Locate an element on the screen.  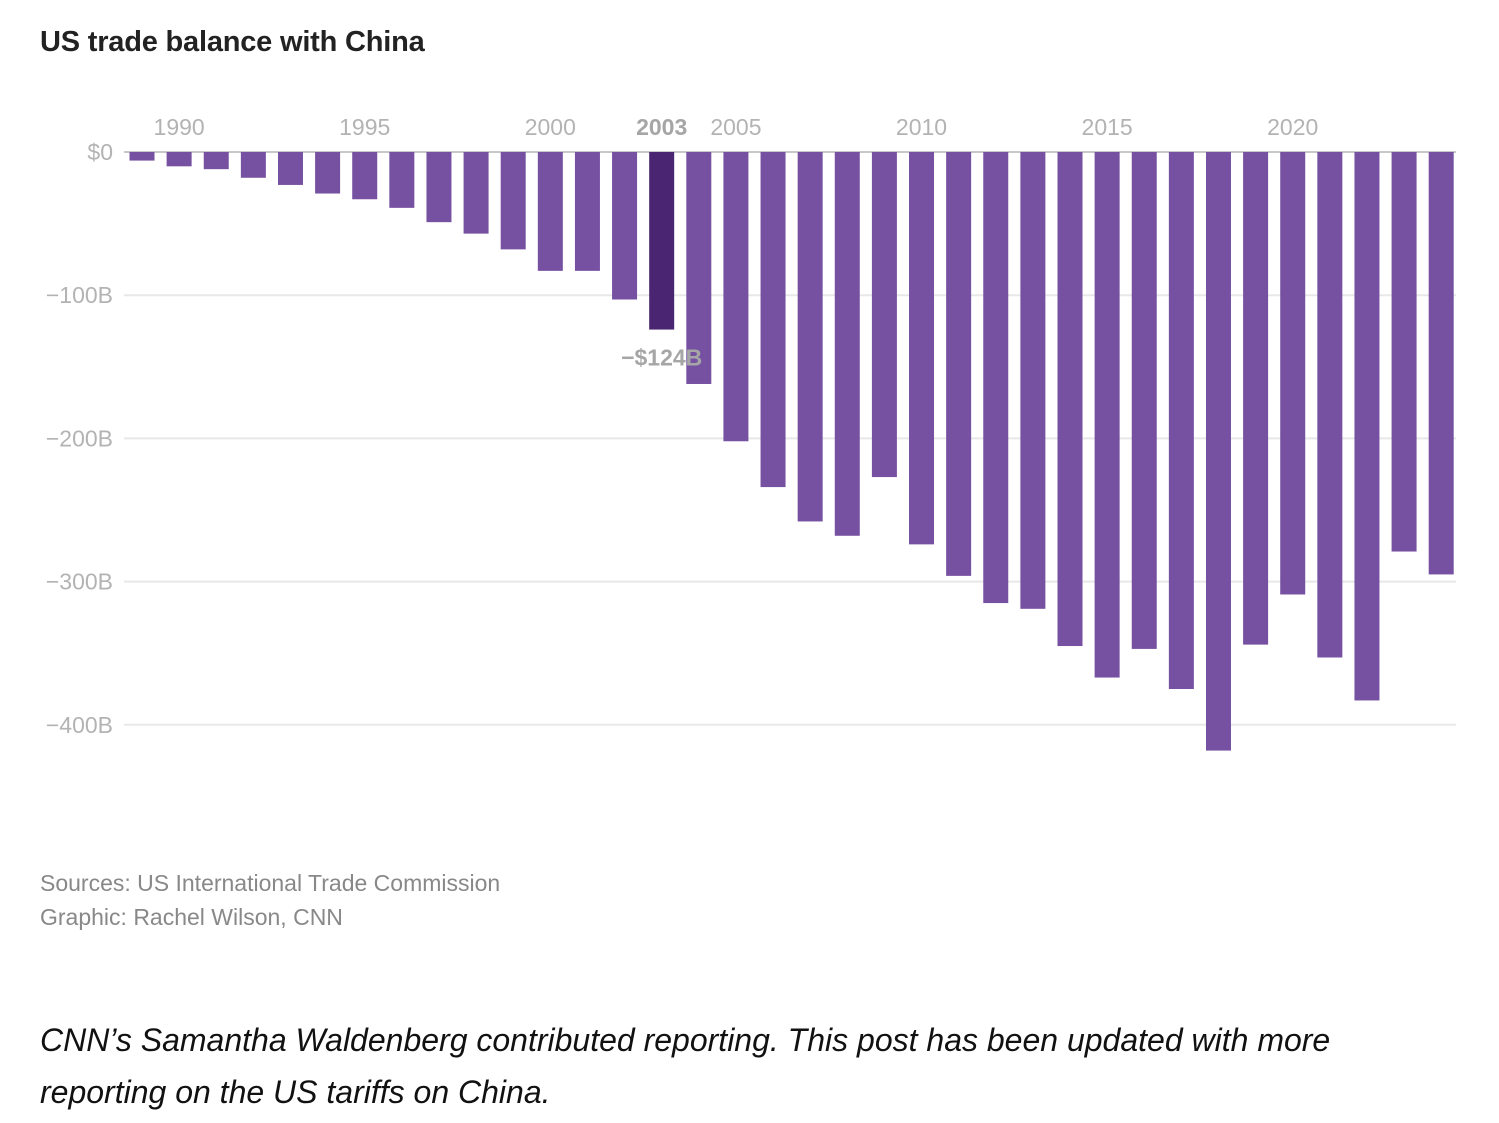
x-axis-labels: 1990 1995 2000 2003 2005 2010 2015 2020 is located at coordinates (736, 127).